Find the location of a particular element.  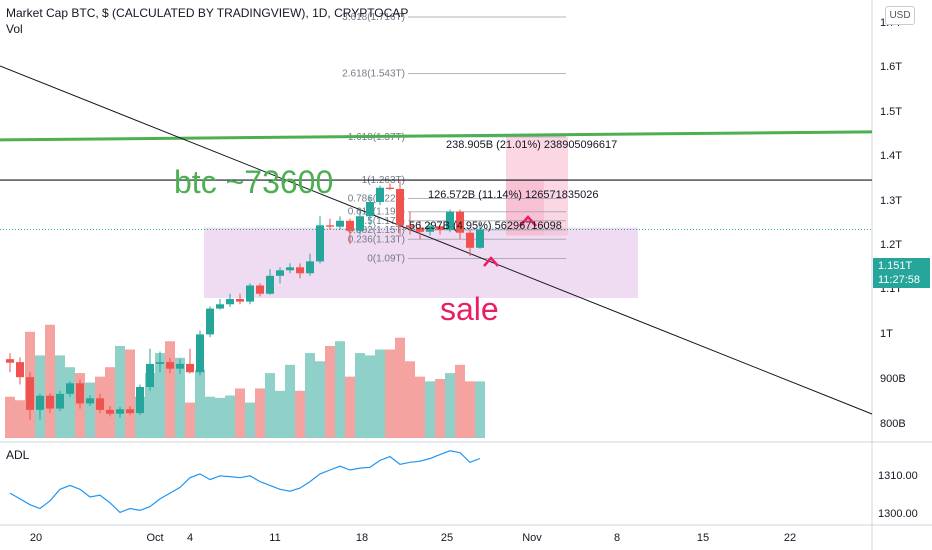

time-tick: 8 is located at coordinates (617, 538).